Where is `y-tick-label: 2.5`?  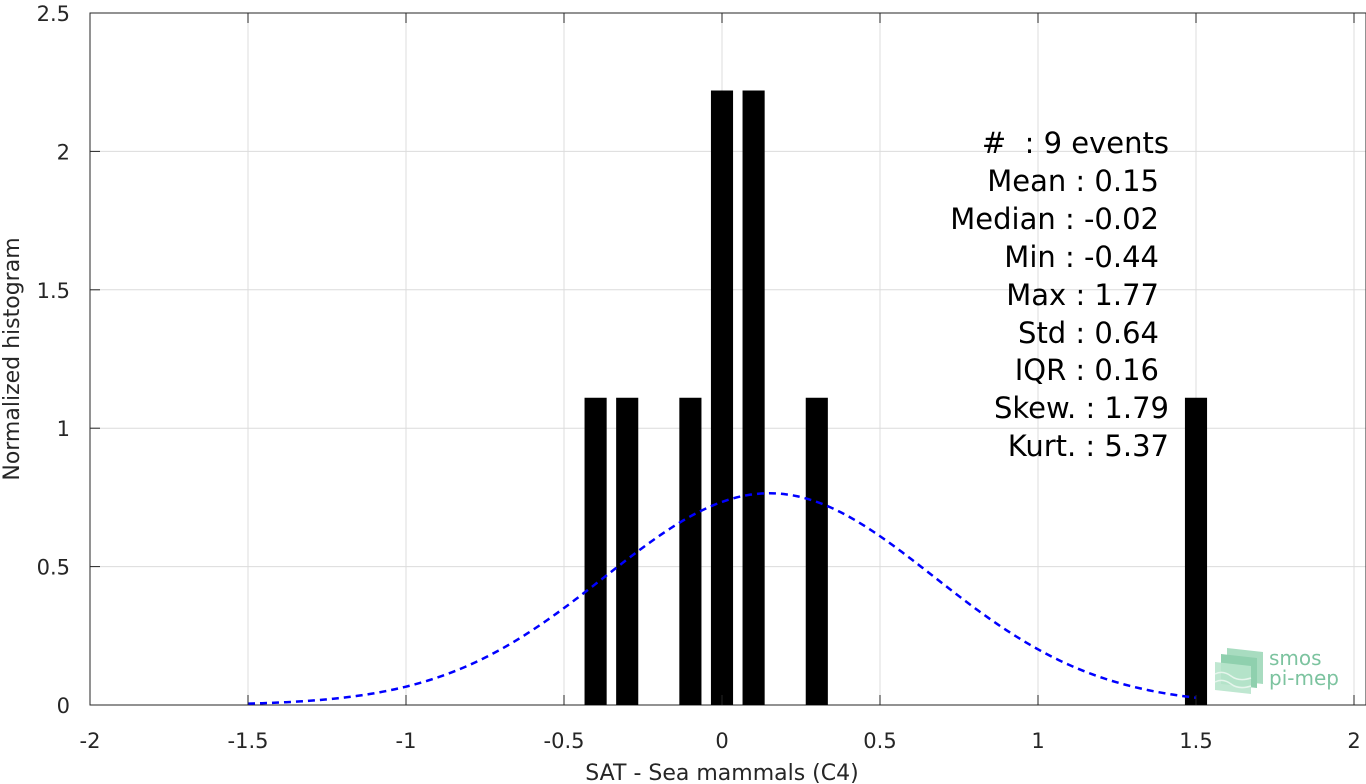 y-tick-label: 2.5 is located at coordinates (53, 14).